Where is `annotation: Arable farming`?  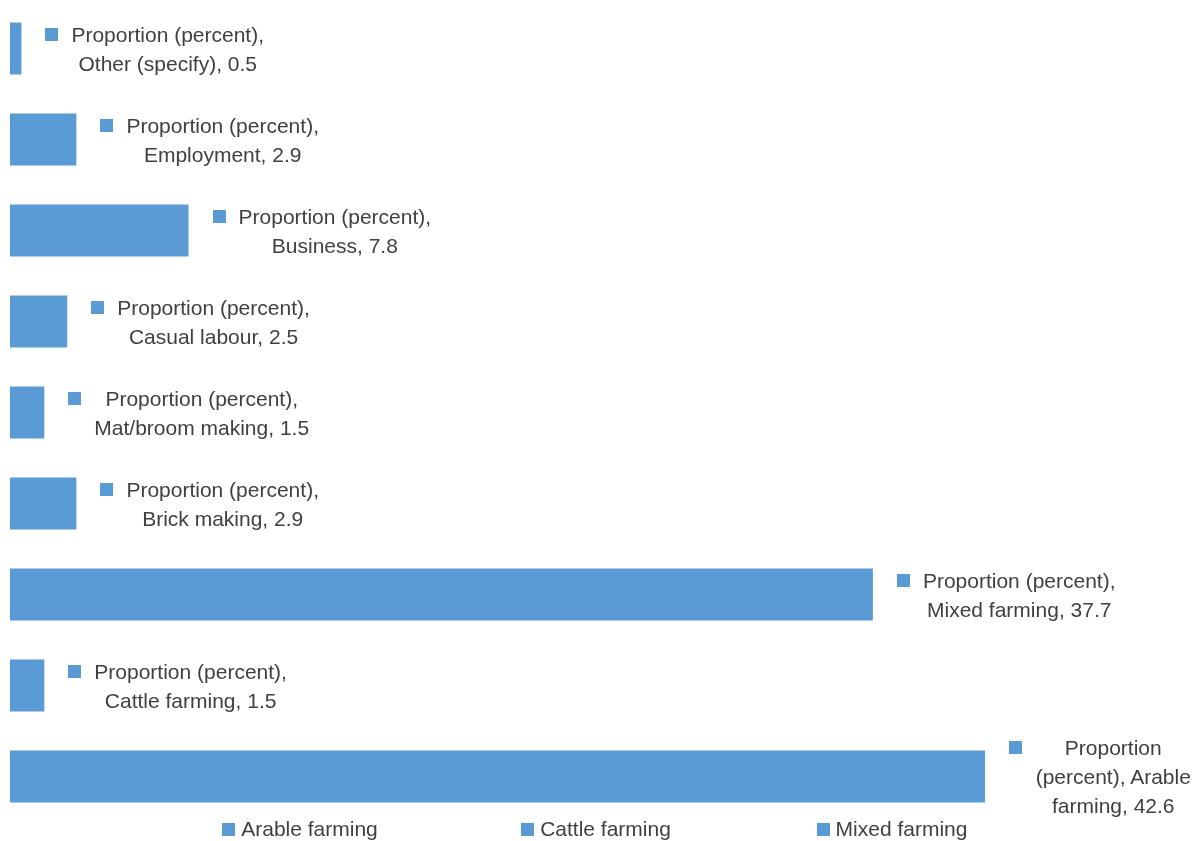 annotation: Arable farming is located at coordinates (309, 829).